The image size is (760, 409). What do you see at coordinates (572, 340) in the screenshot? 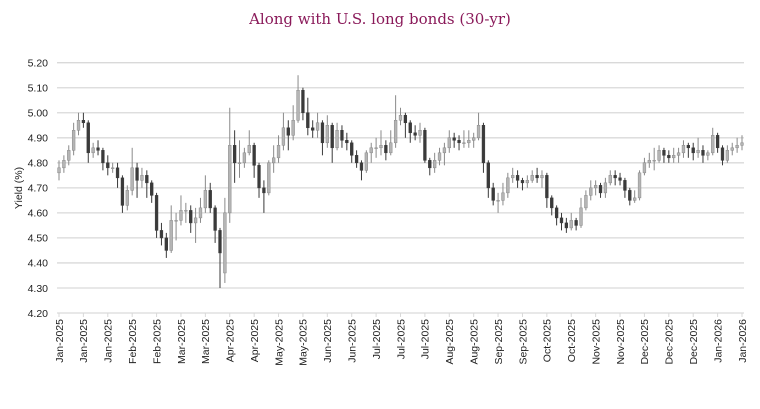
I see `x-tick-label: Oct-2025` at bounding box center [572, 340].